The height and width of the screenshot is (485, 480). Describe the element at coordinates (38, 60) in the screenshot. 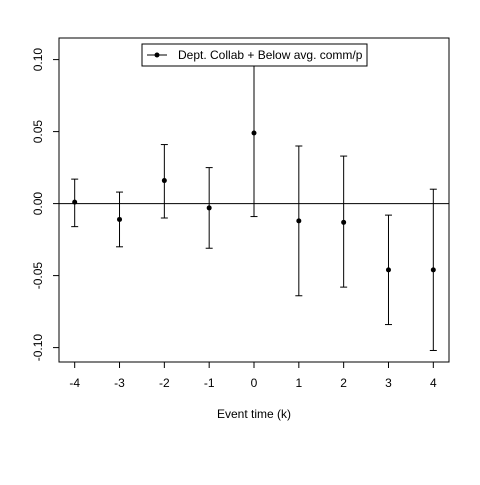

I see `y-tick-label: 0.10` at that location.